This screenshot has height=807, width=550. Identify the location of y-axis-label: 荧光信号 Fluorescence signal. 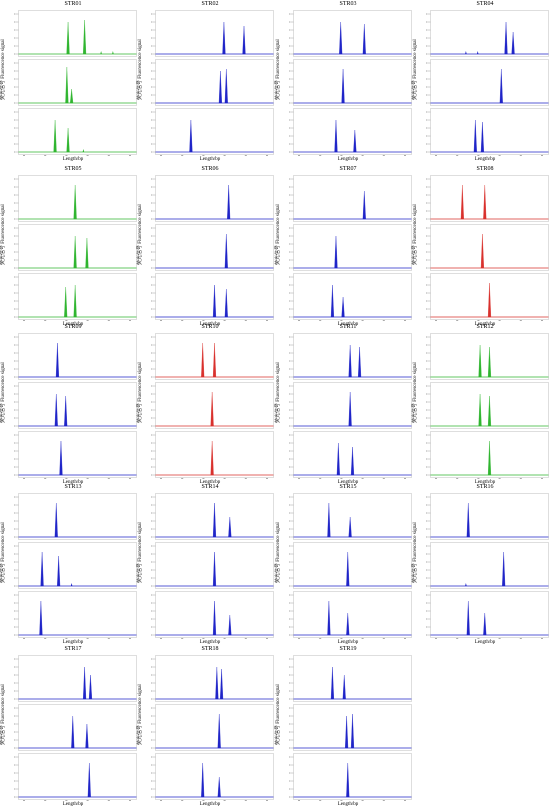
(278, 552).